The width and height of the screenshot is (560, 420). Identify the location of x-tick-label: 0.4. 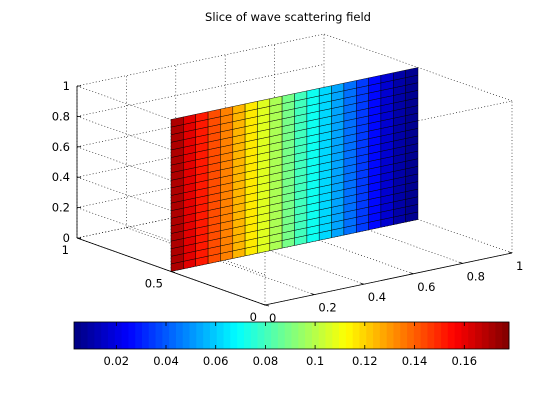
(377, 297).